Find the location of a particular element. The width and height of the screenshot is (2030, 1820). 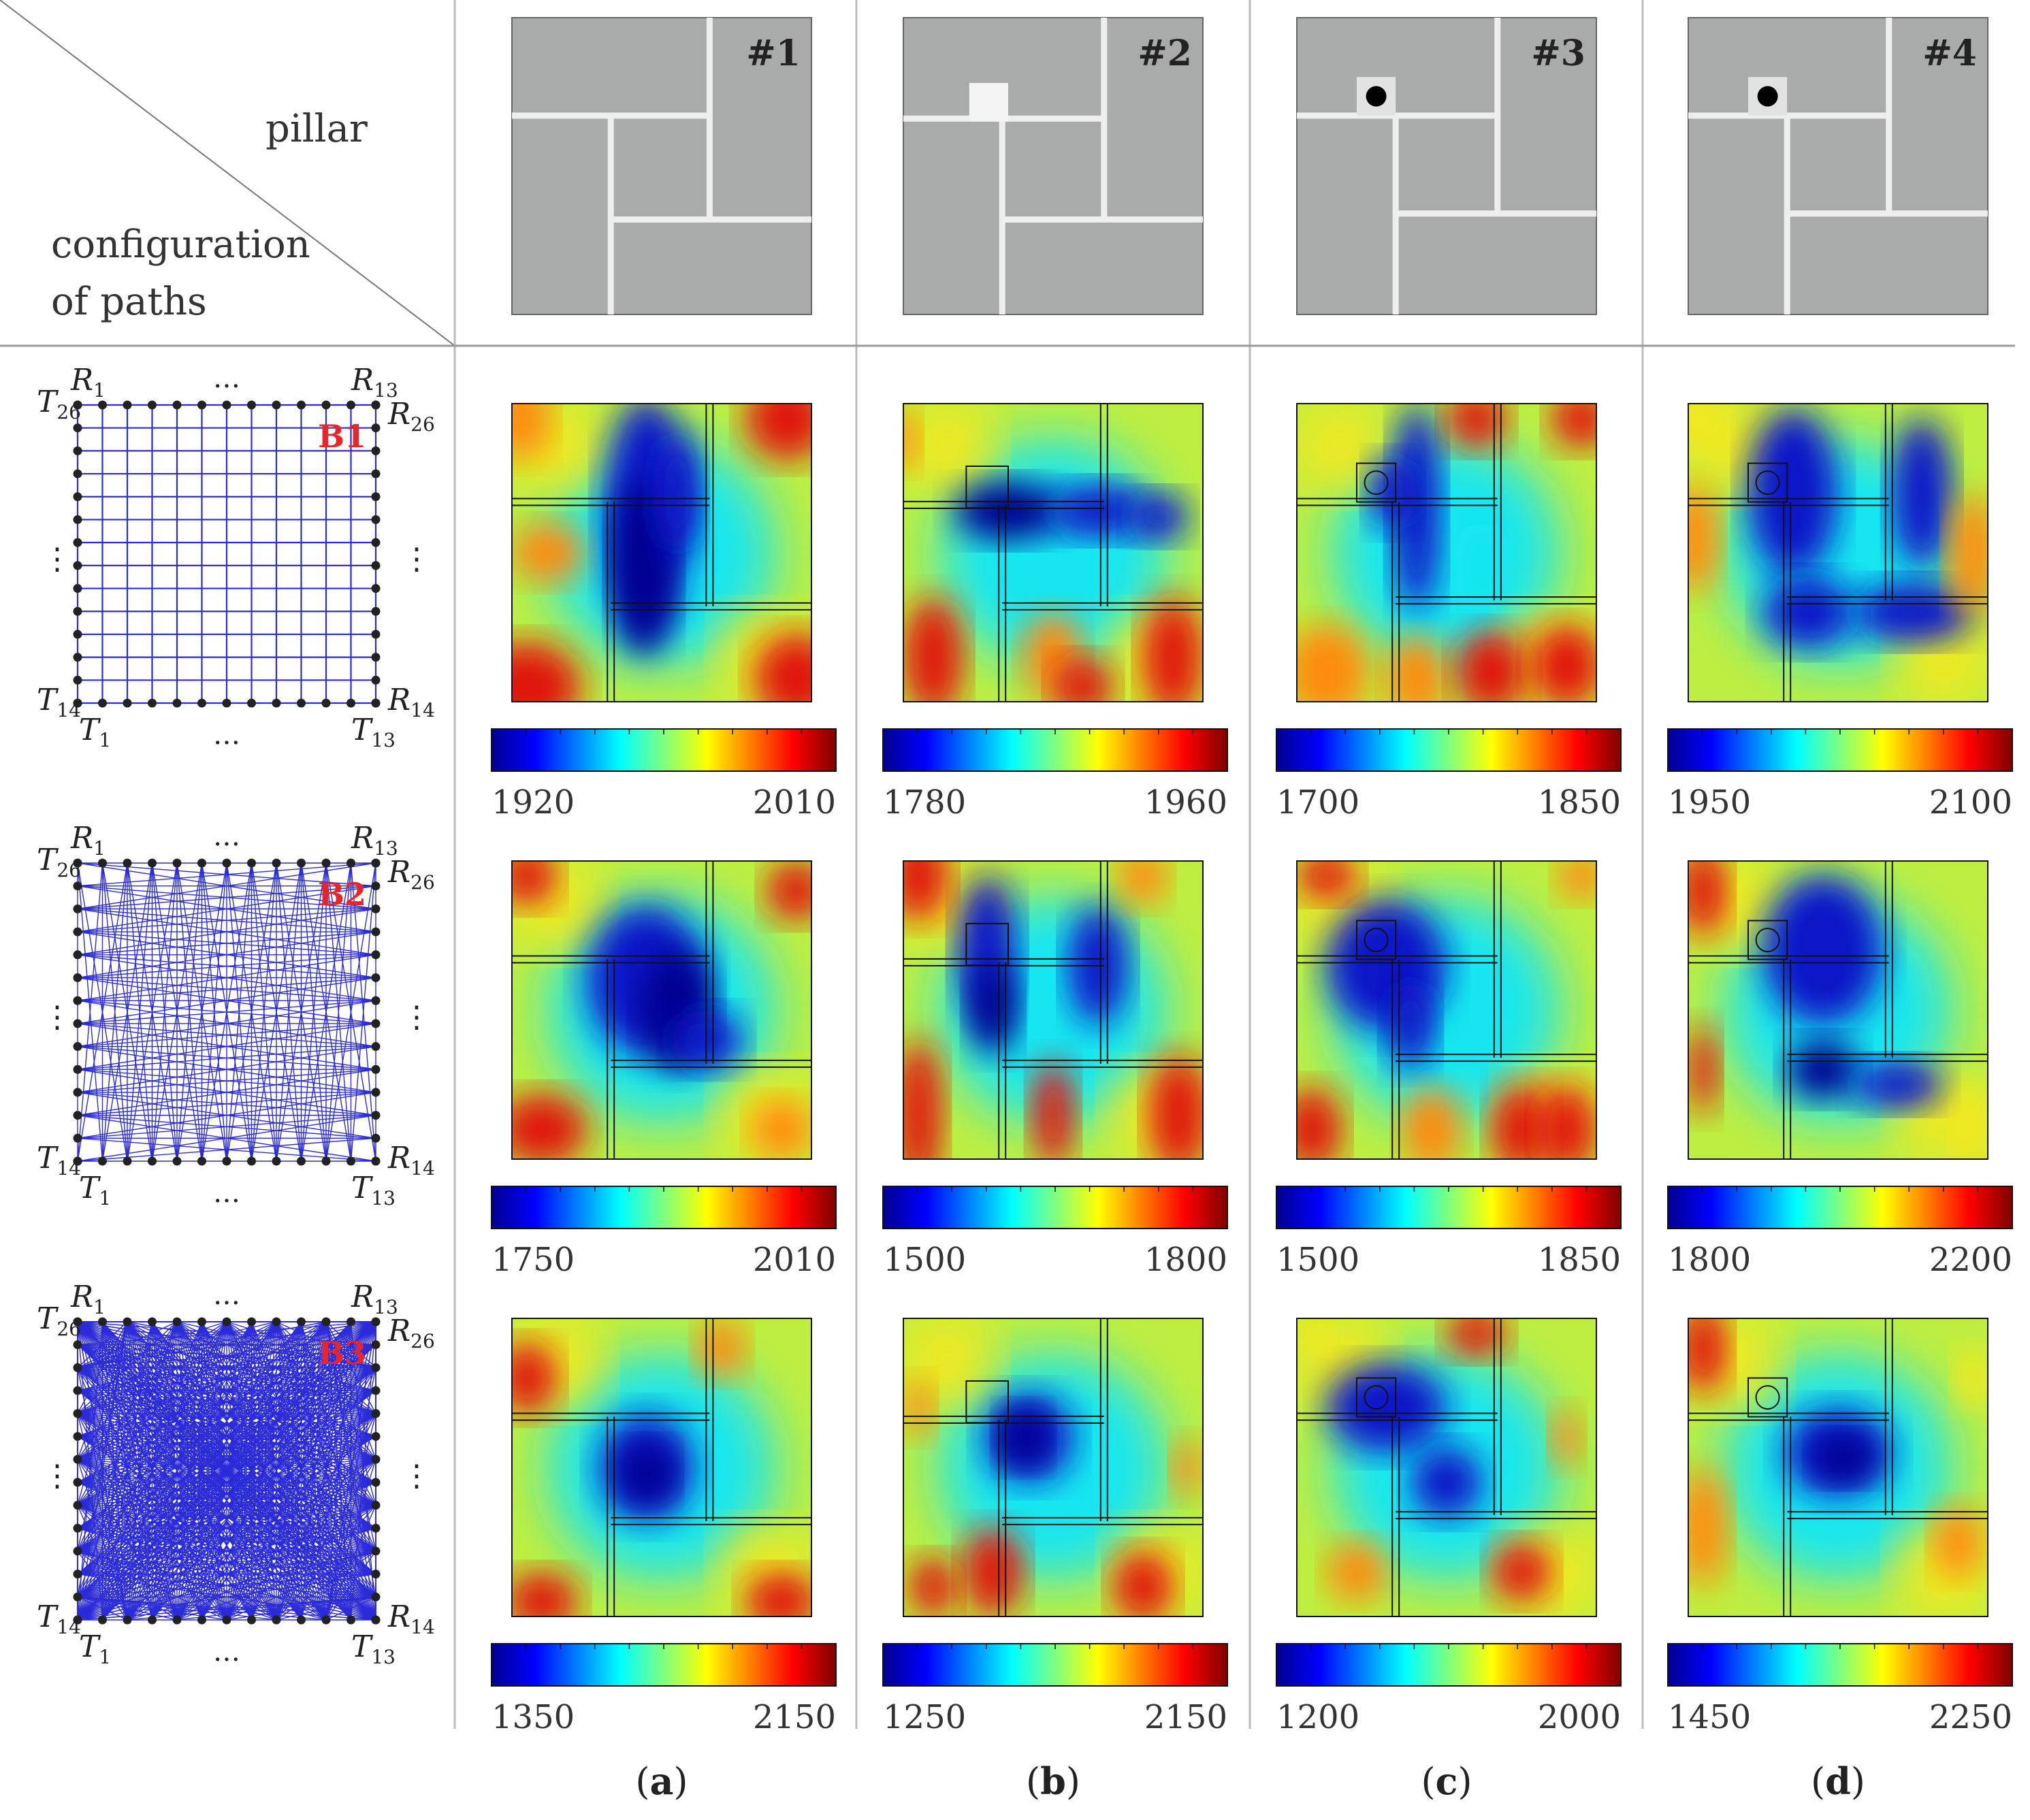

column-label: (b) is located at coordinates (1053, 1781).